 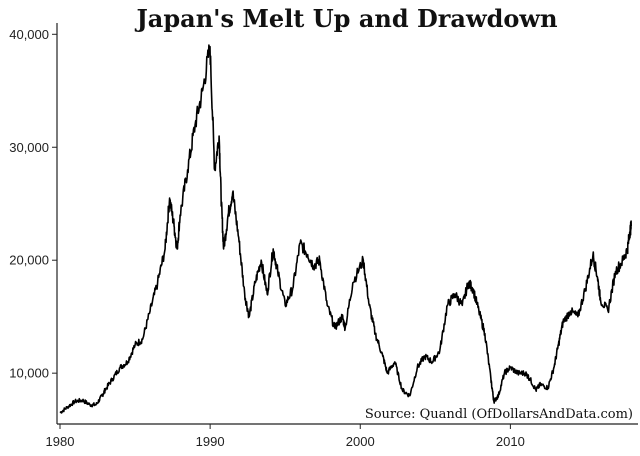 What do you see at coordinates (60, 441) in the screenshot?
I see `x-tick-label: 1980` at bounding box center [60, 441].